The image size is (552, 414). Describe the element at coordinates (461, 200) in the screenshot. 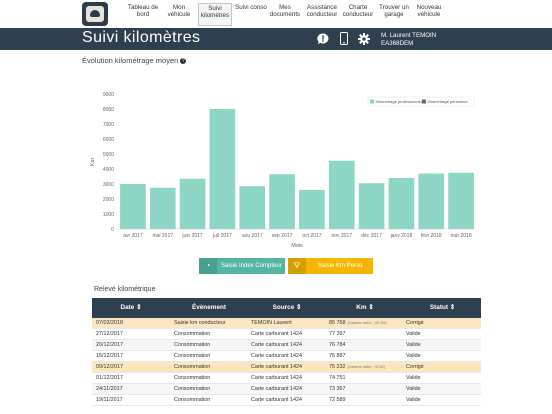

I see `bar-mar-2018` at that location.